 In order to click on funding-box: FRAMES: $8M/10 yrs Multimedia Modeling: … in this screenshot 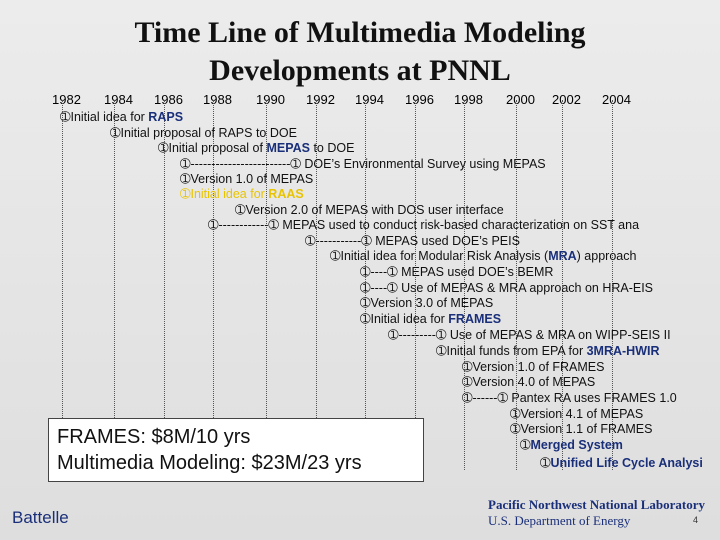, I will do `click(236, 450)`.